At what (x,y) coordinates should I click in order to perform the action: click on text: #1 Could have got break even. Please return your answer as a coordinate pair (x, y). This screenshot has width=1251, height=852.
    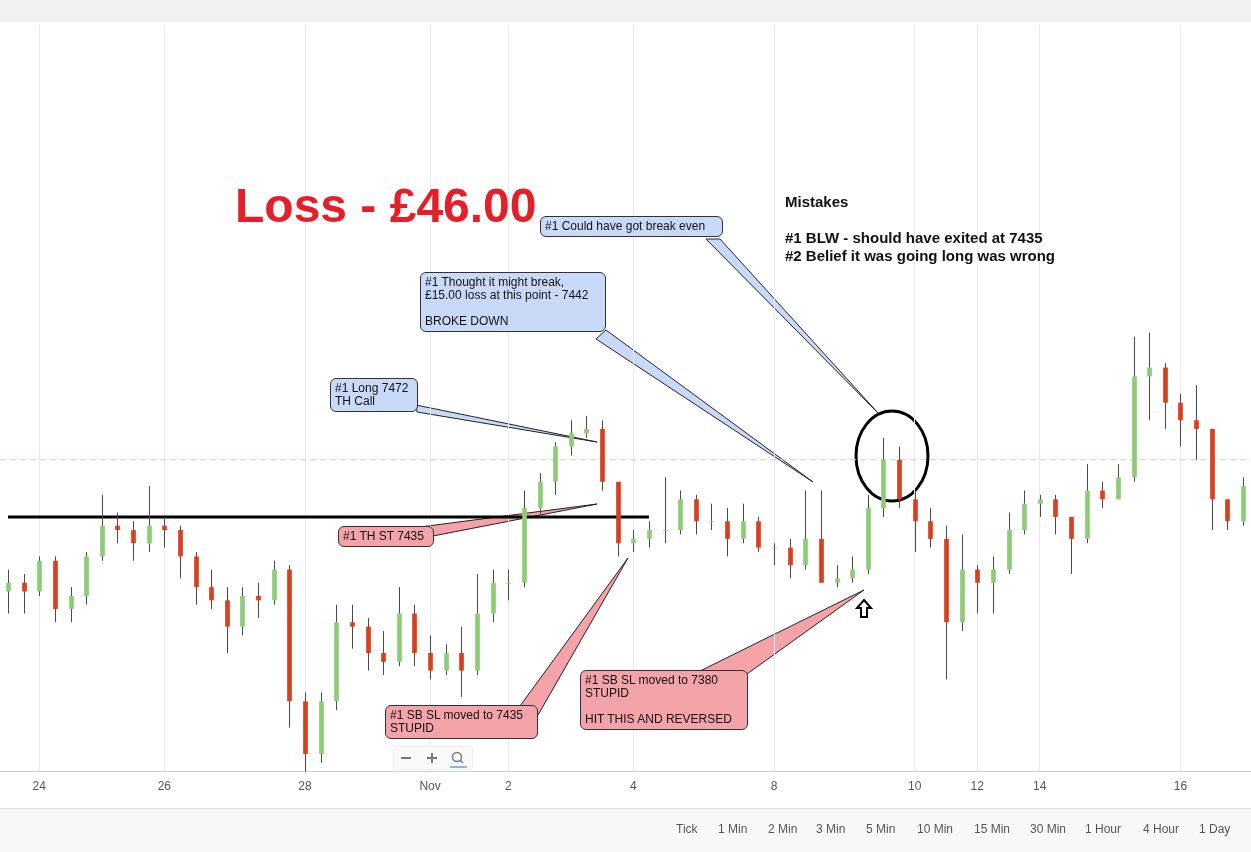
    Looking at the image, I should click on (631, 226).